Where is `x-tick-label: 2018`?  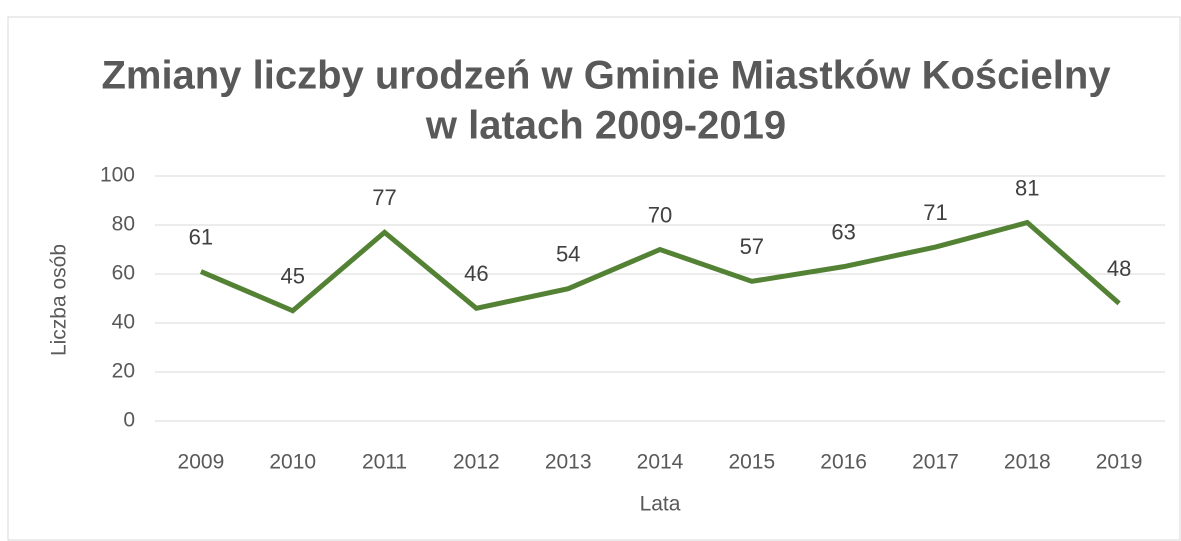
x-tick-label: 2018 is located at coordinates (1027, 462).